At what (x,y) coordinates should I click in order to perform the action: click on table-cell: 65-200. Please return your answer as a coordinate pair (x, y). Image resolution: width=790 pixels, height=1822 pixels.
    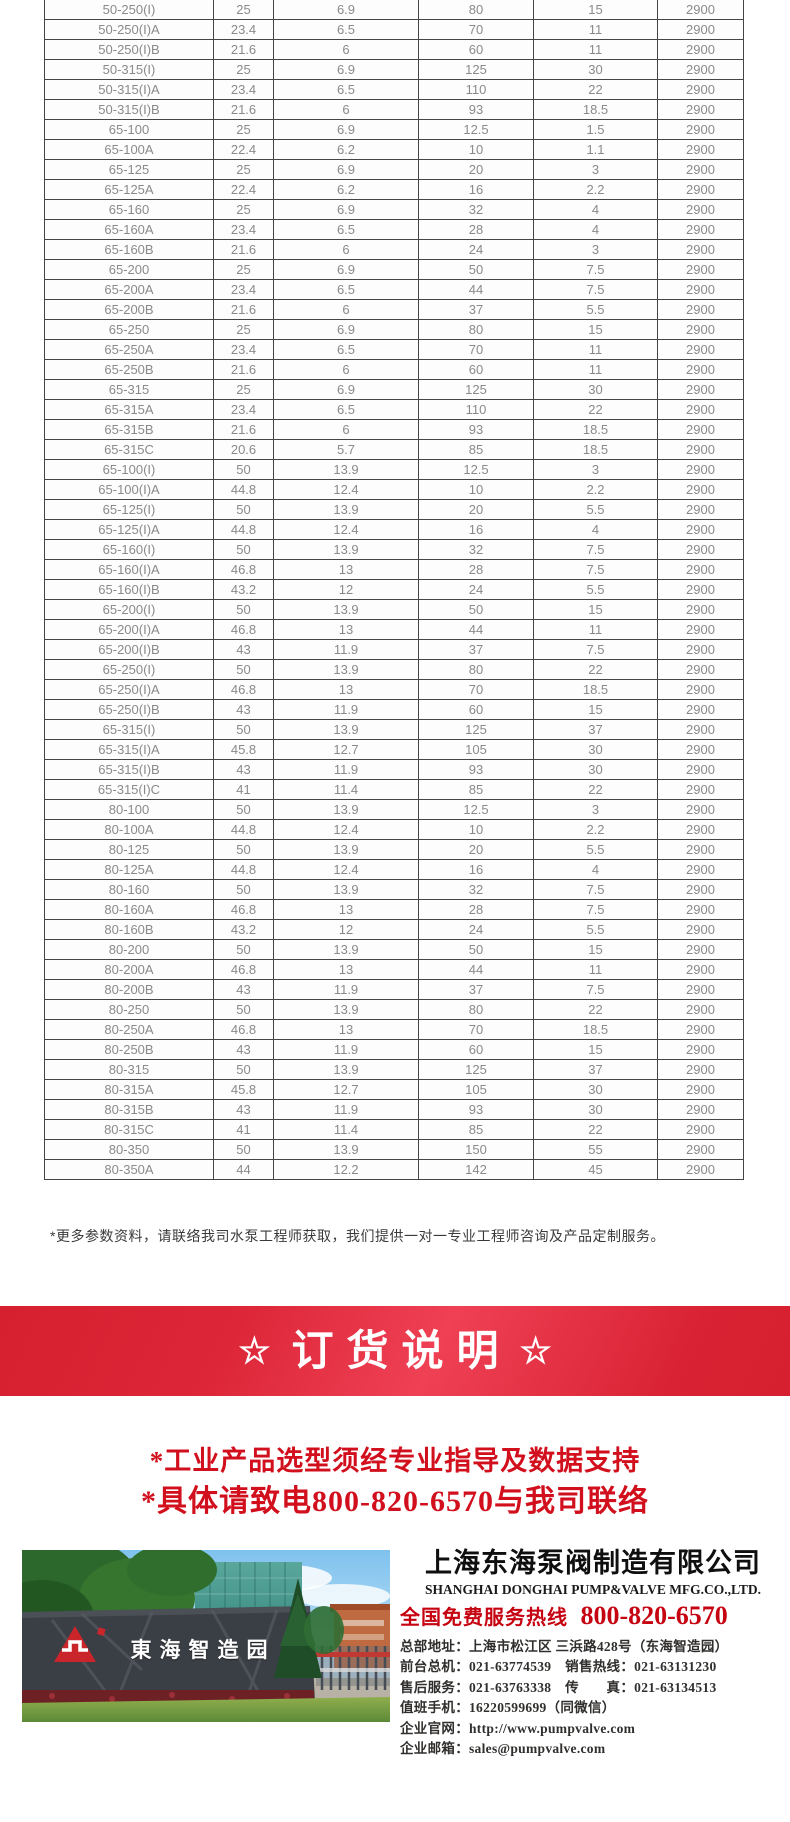
    Looking at the image, I should click on (129, 269).